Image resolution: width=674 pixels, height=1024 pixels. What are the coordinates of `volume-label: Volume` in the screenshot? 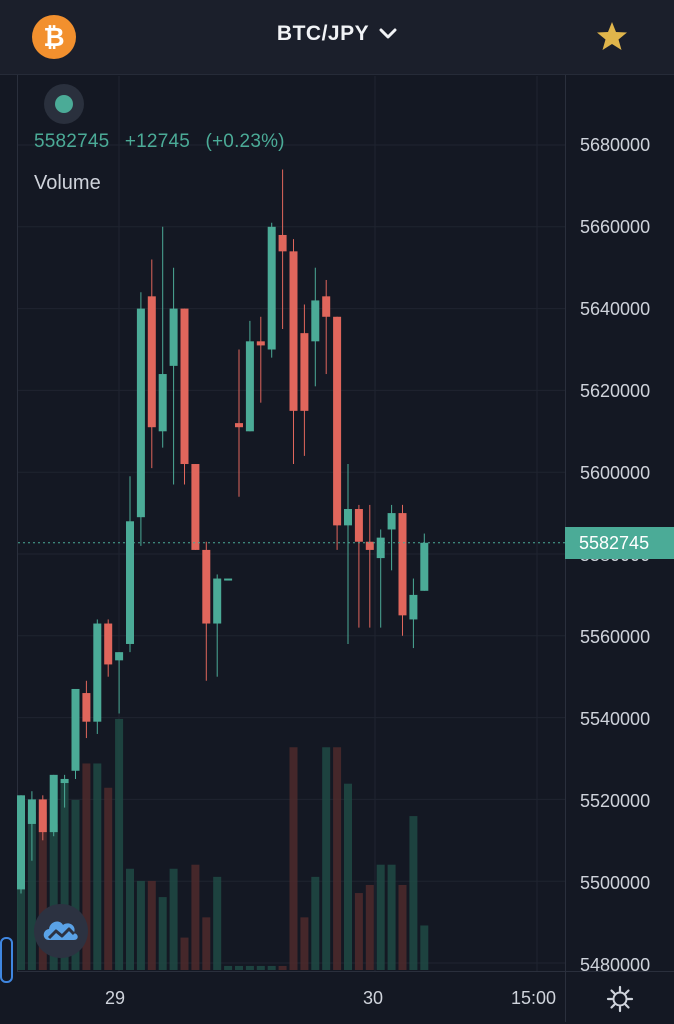 It's located at (67, 183).